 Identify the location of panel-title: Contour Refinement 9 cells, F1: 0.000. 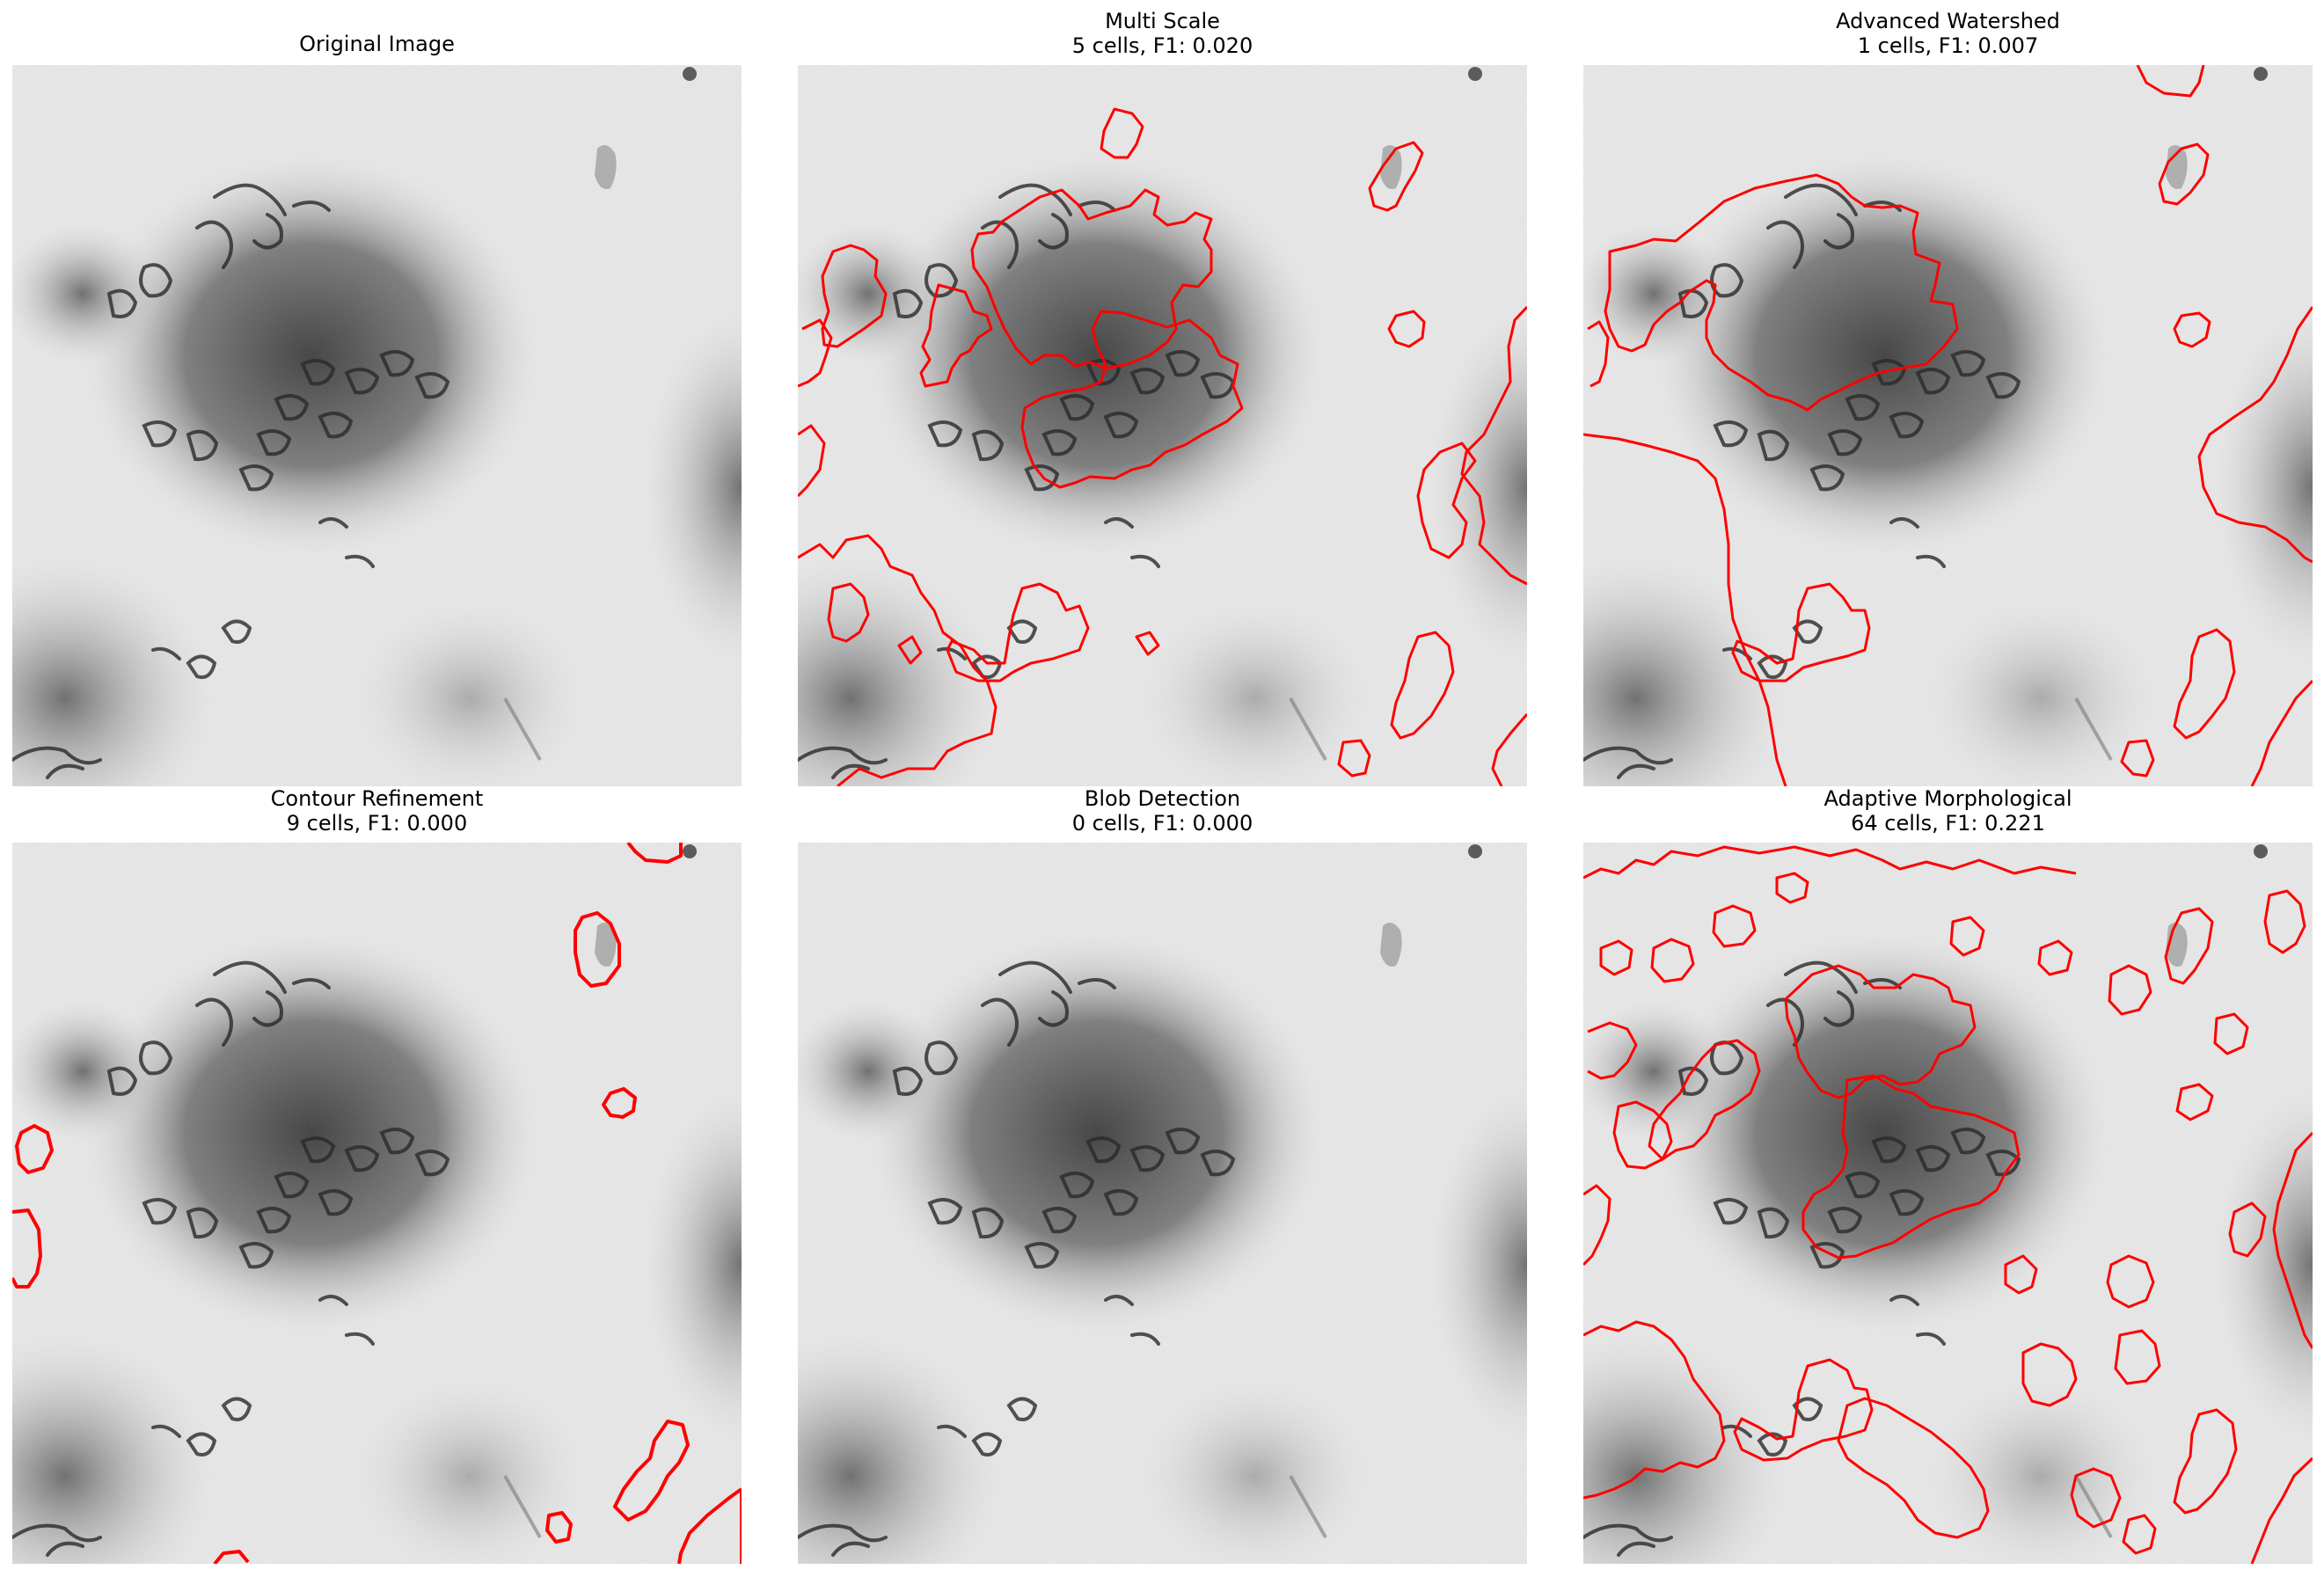
(377, 811).